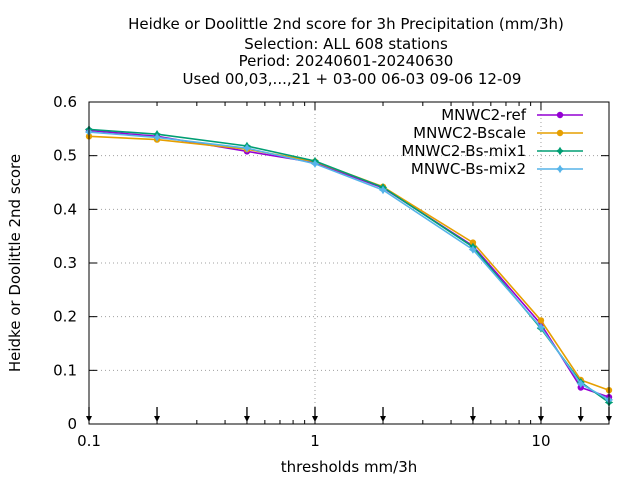 The image size is (640, 480). What do you see at coordinates (72, 424) in the screenshot?
I see `y-tick-label: 0` at bounding box center [72, 424].